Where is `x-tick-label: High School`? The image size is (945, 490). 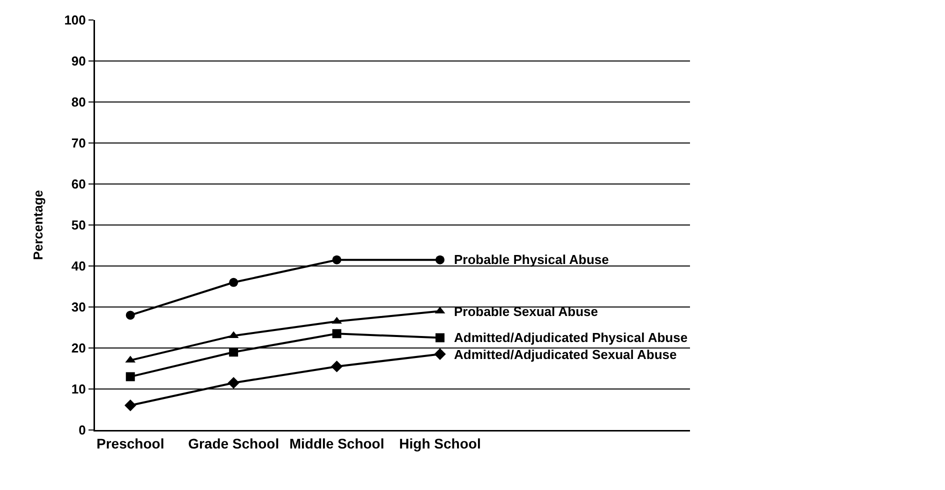
x-tick-label: High School is located at coordinates (440, 443).